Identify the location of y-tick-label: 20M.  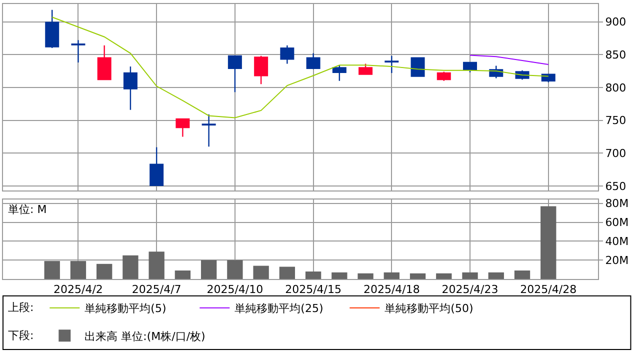
(617, 260).